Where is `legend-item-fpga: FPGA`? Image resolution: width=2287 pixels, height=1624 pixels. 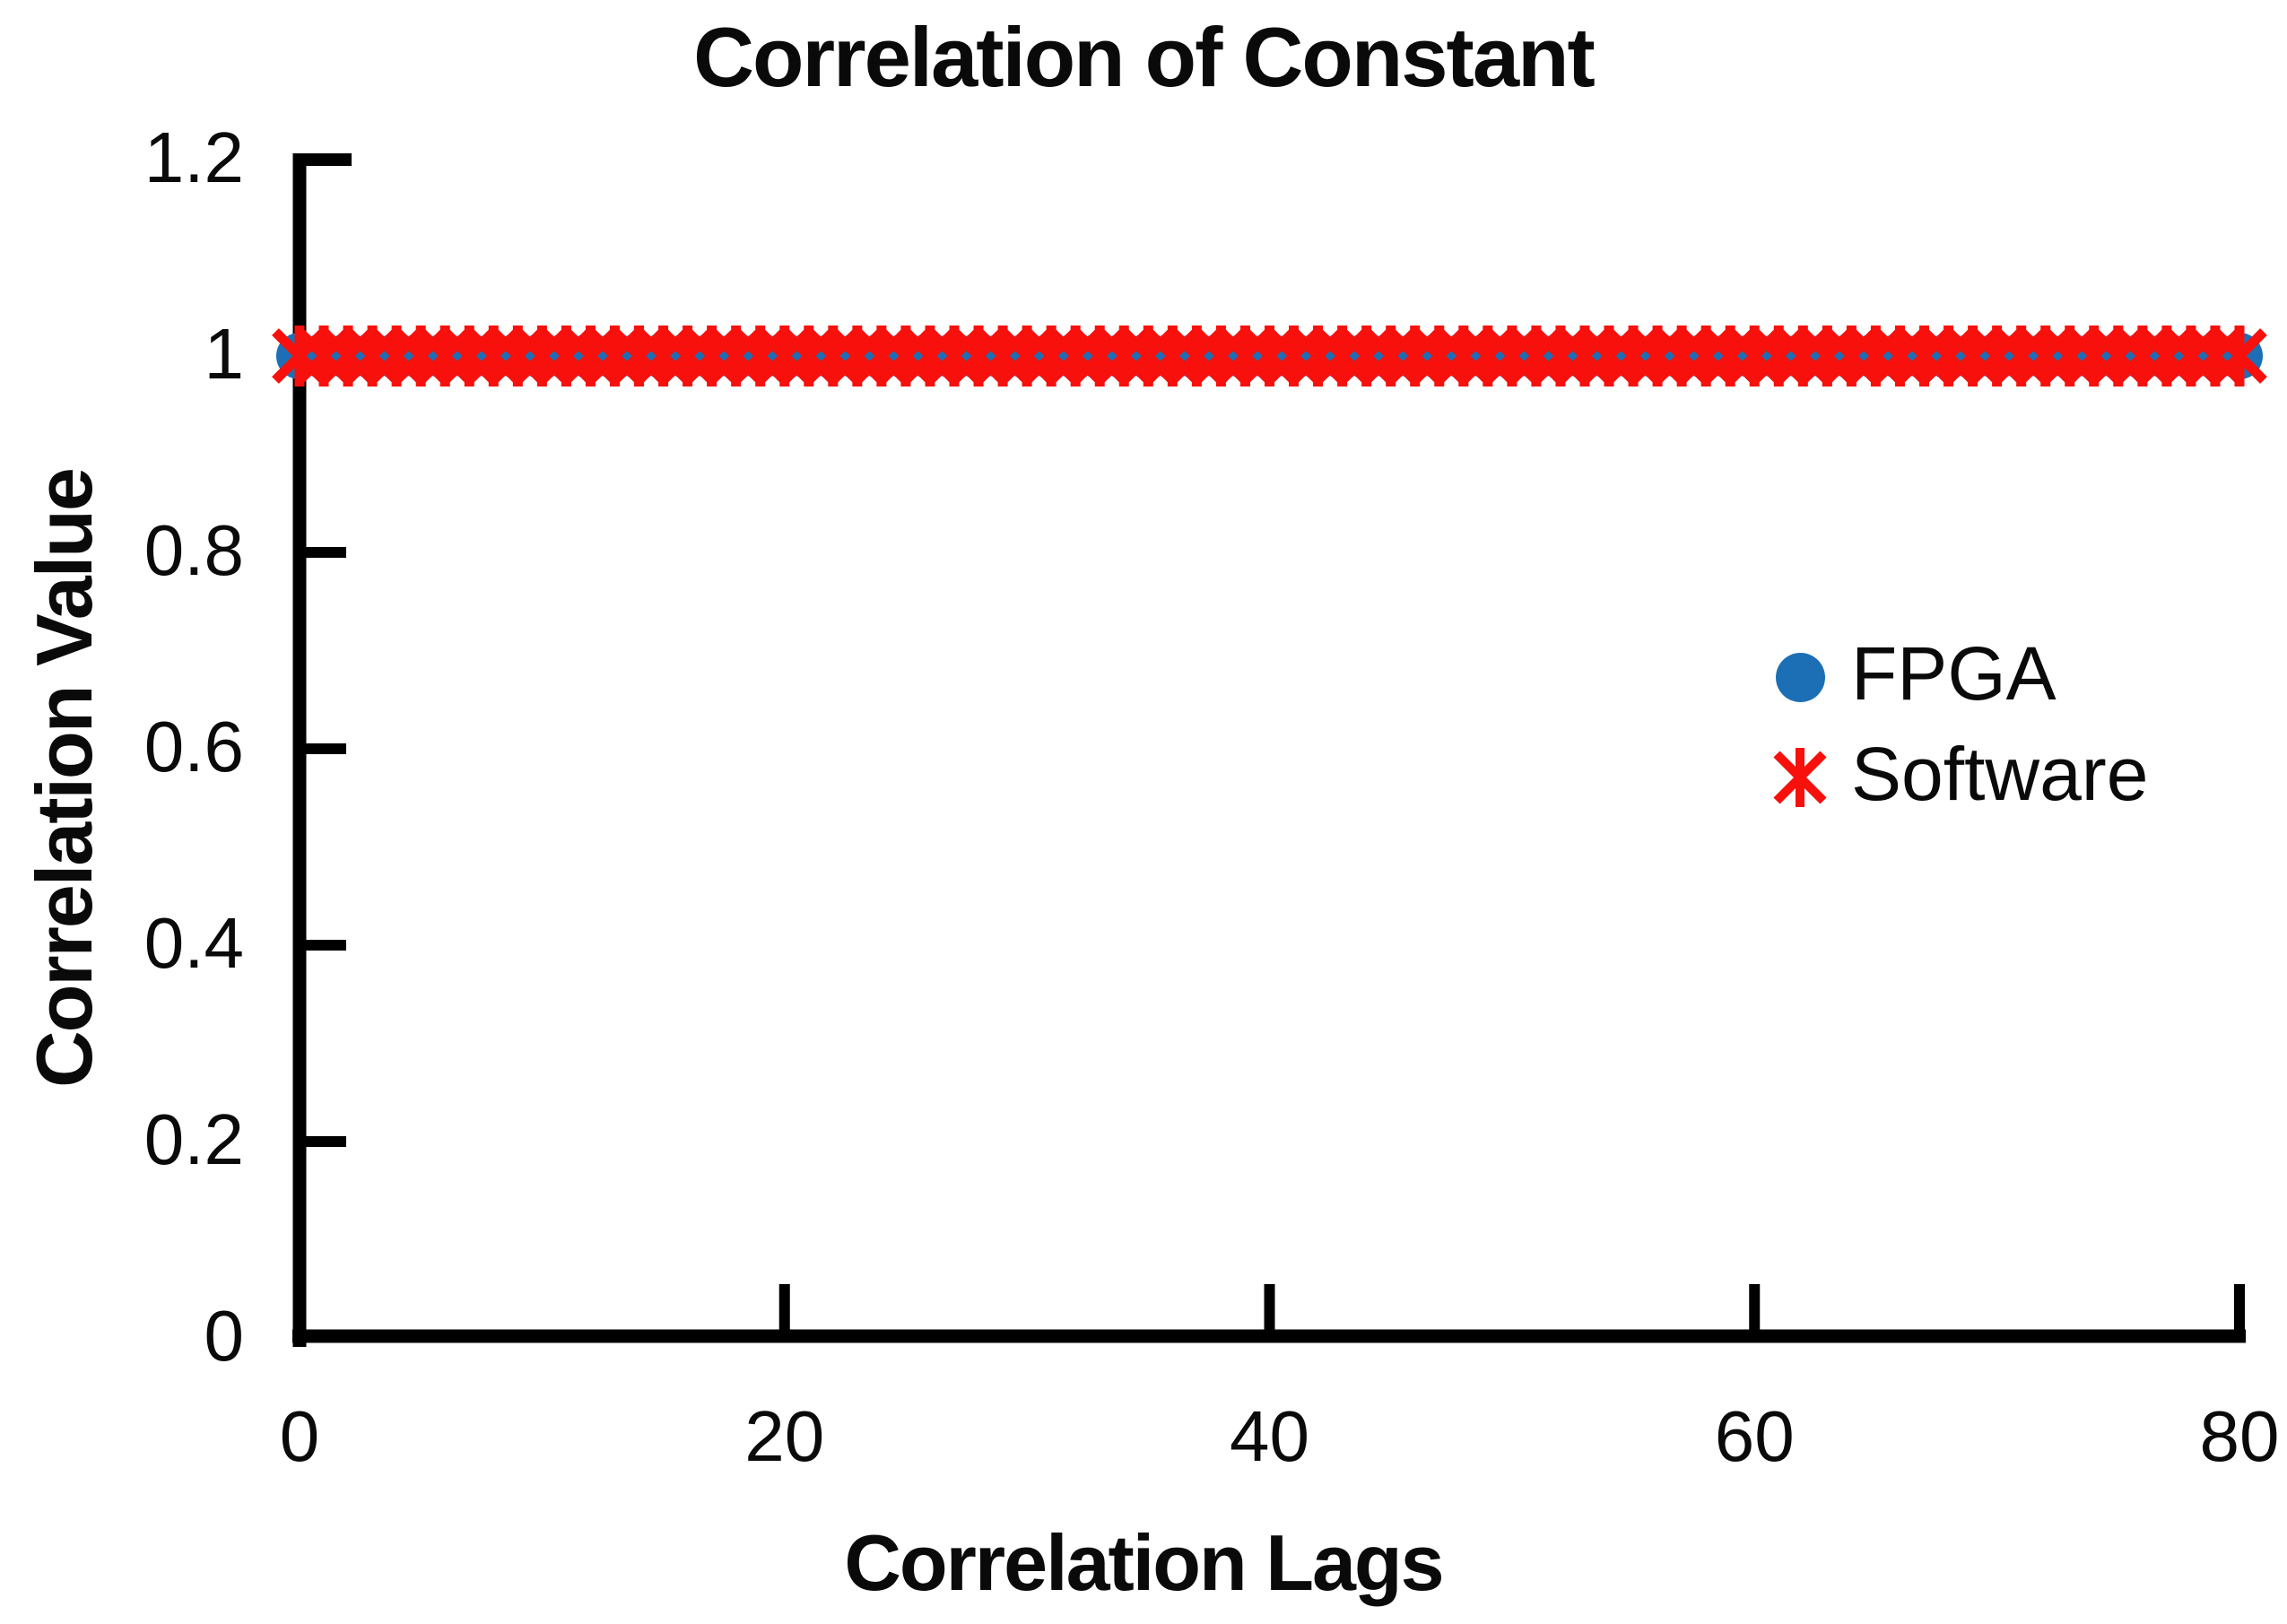 legend-item-fpga: FPGA is located at coordinates (1959, 677).